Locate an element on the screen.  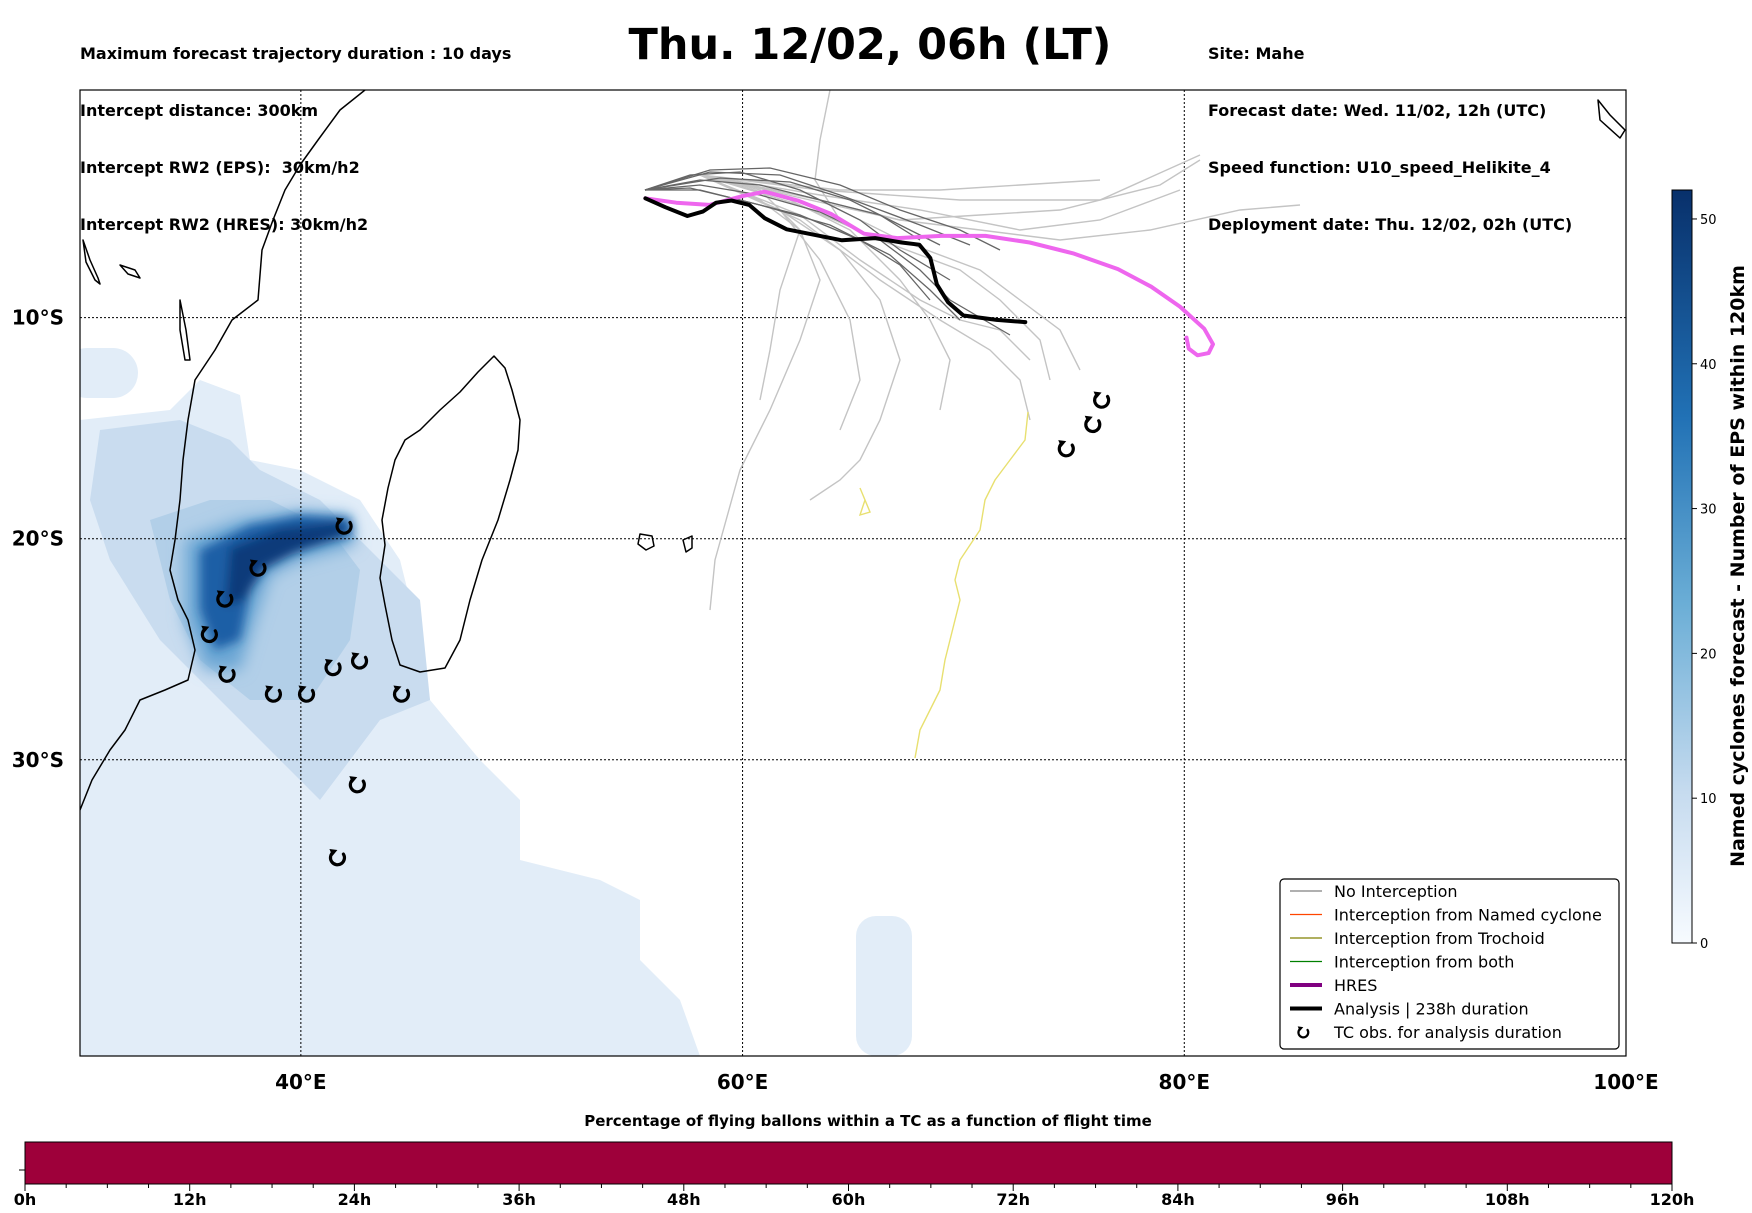
density-core is located at coordinates (285, 563).